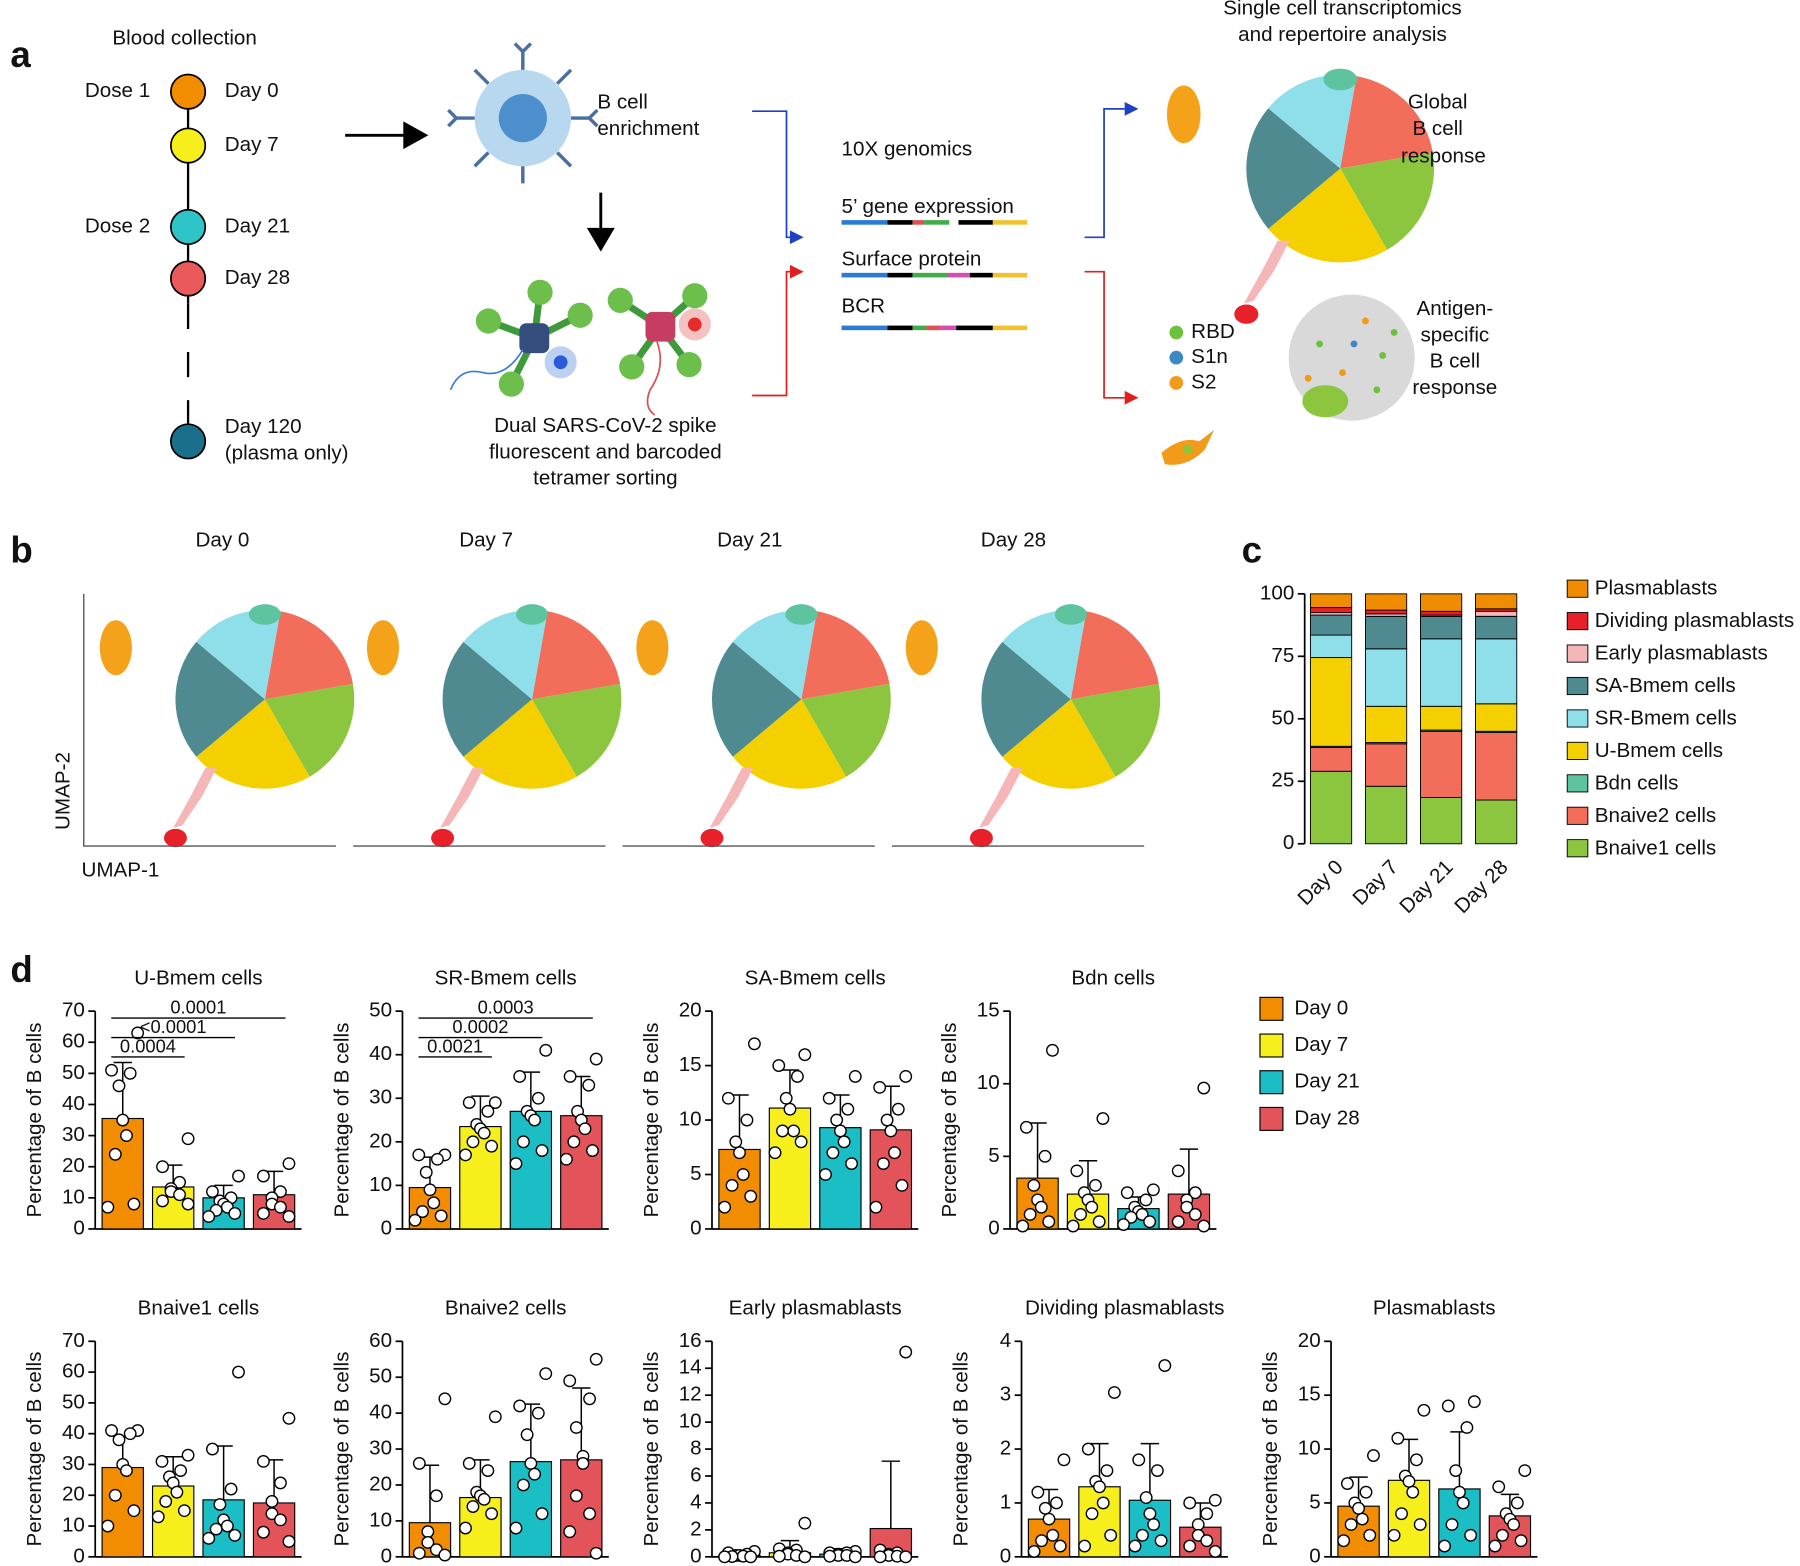  I want to click on y-tick-label: 4, so click(695, 1501).